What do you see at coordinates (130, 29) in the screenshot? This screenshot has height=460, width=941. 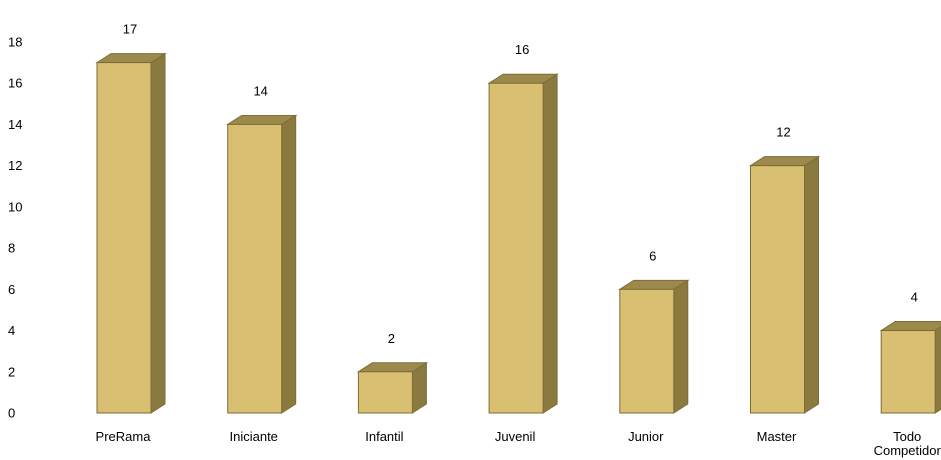 I see `data-label: 17` at bounding box center [130, 29].